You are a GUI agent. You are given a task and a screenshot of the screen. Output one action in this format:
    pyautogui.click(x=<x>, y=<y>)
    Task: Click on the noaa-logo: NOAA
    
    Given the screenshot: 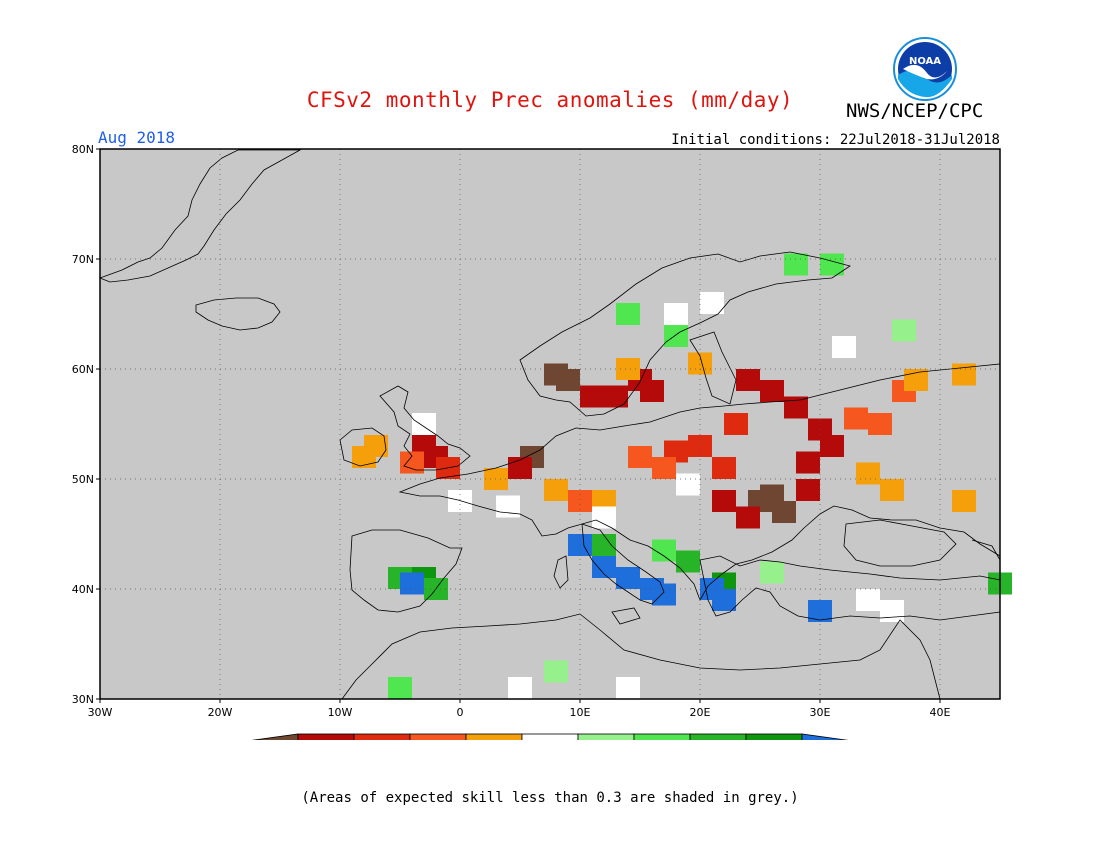 What is the action you would take?
    pyautogui.click(x=925, y=69)
    